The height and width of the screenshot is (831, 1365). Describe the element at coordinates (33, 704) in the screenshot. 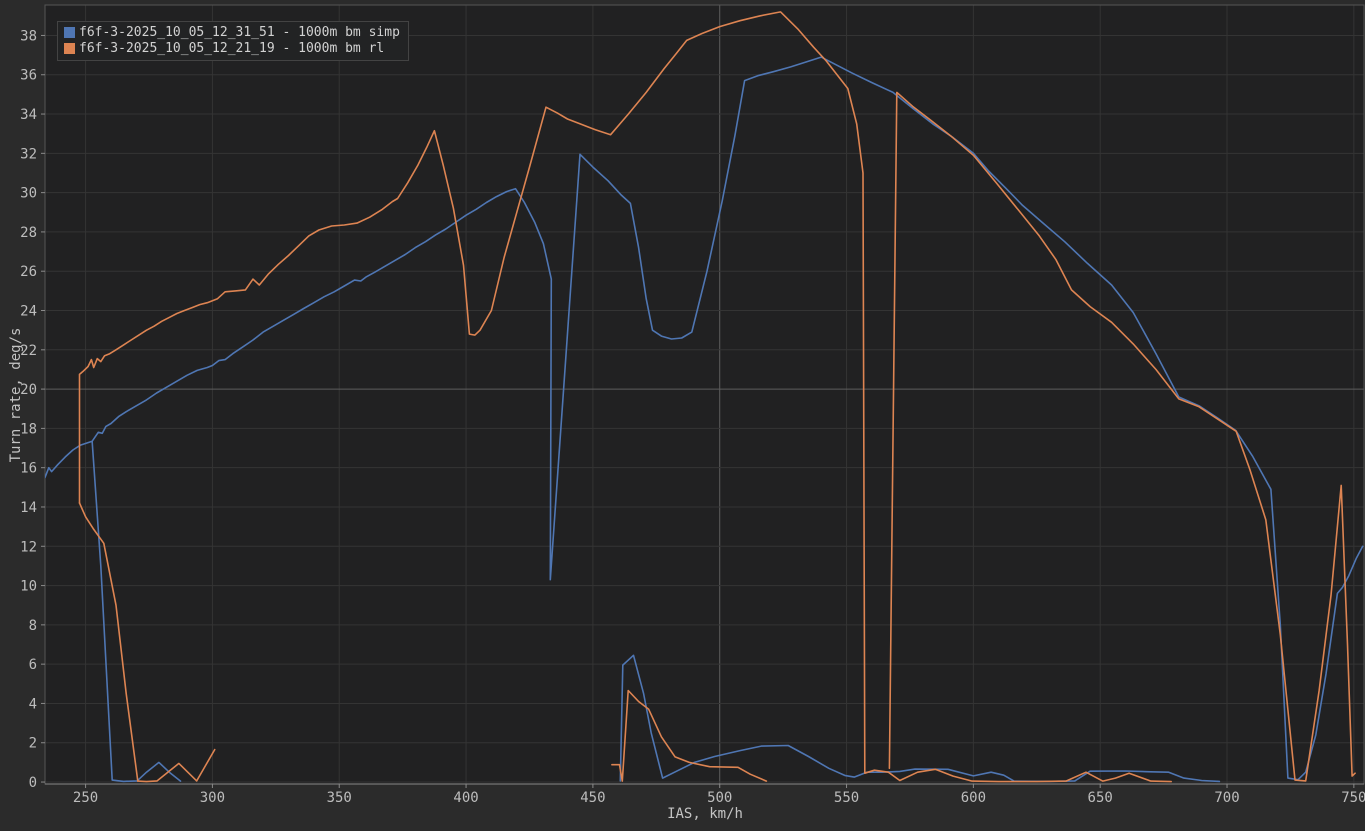

I see `y-tick-label: 4` at that location.